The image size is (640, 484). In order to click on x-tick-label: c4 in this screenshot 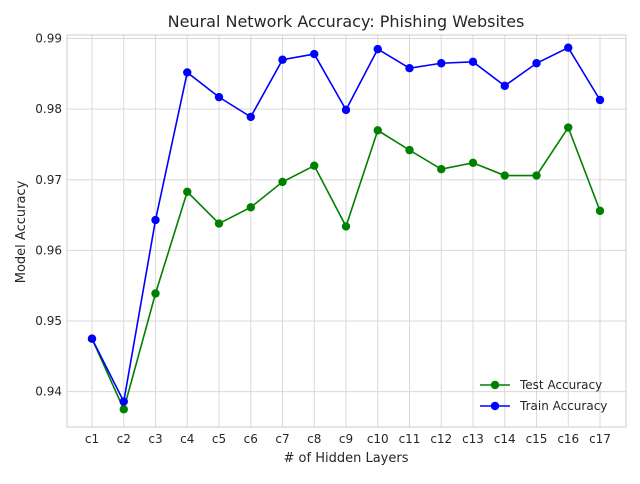, I will do `click(187, 439)`.